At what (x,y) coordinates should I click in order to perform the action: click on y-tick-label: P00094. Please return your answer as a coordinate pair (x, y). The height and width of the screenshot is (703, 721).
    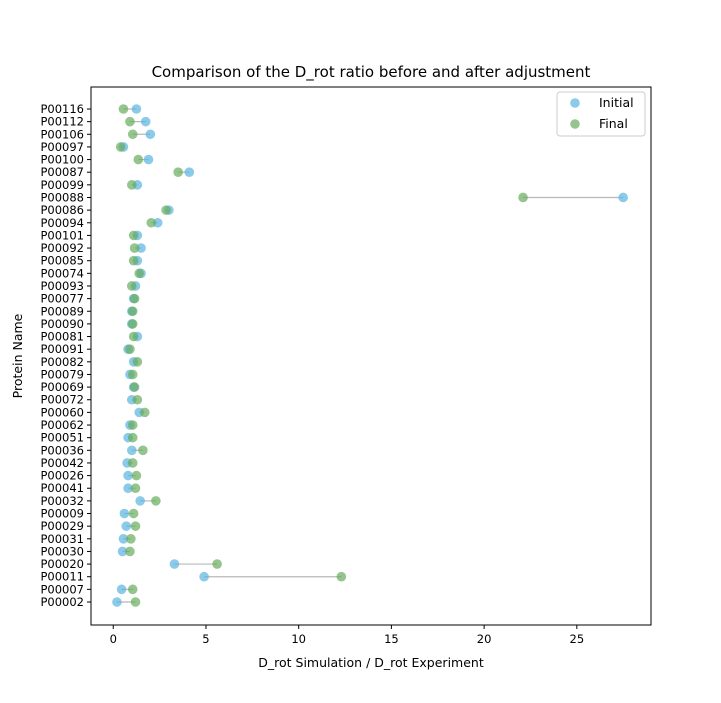
    Looking at the image, I should click on (62, 223).